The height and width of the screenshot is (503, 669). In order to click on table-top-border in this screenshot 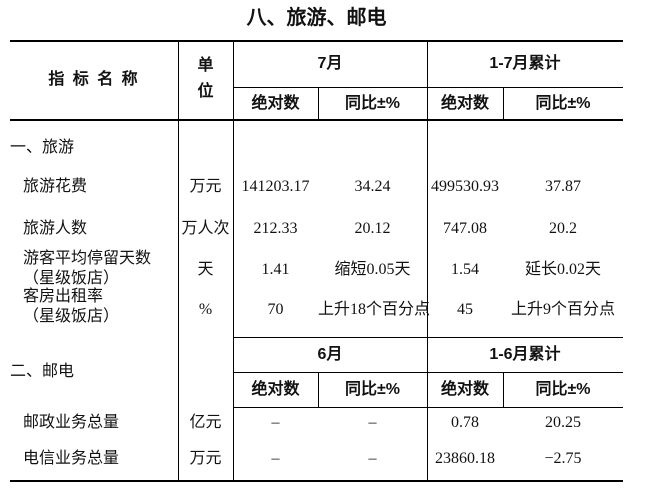, I will do `click(316, 41)`.